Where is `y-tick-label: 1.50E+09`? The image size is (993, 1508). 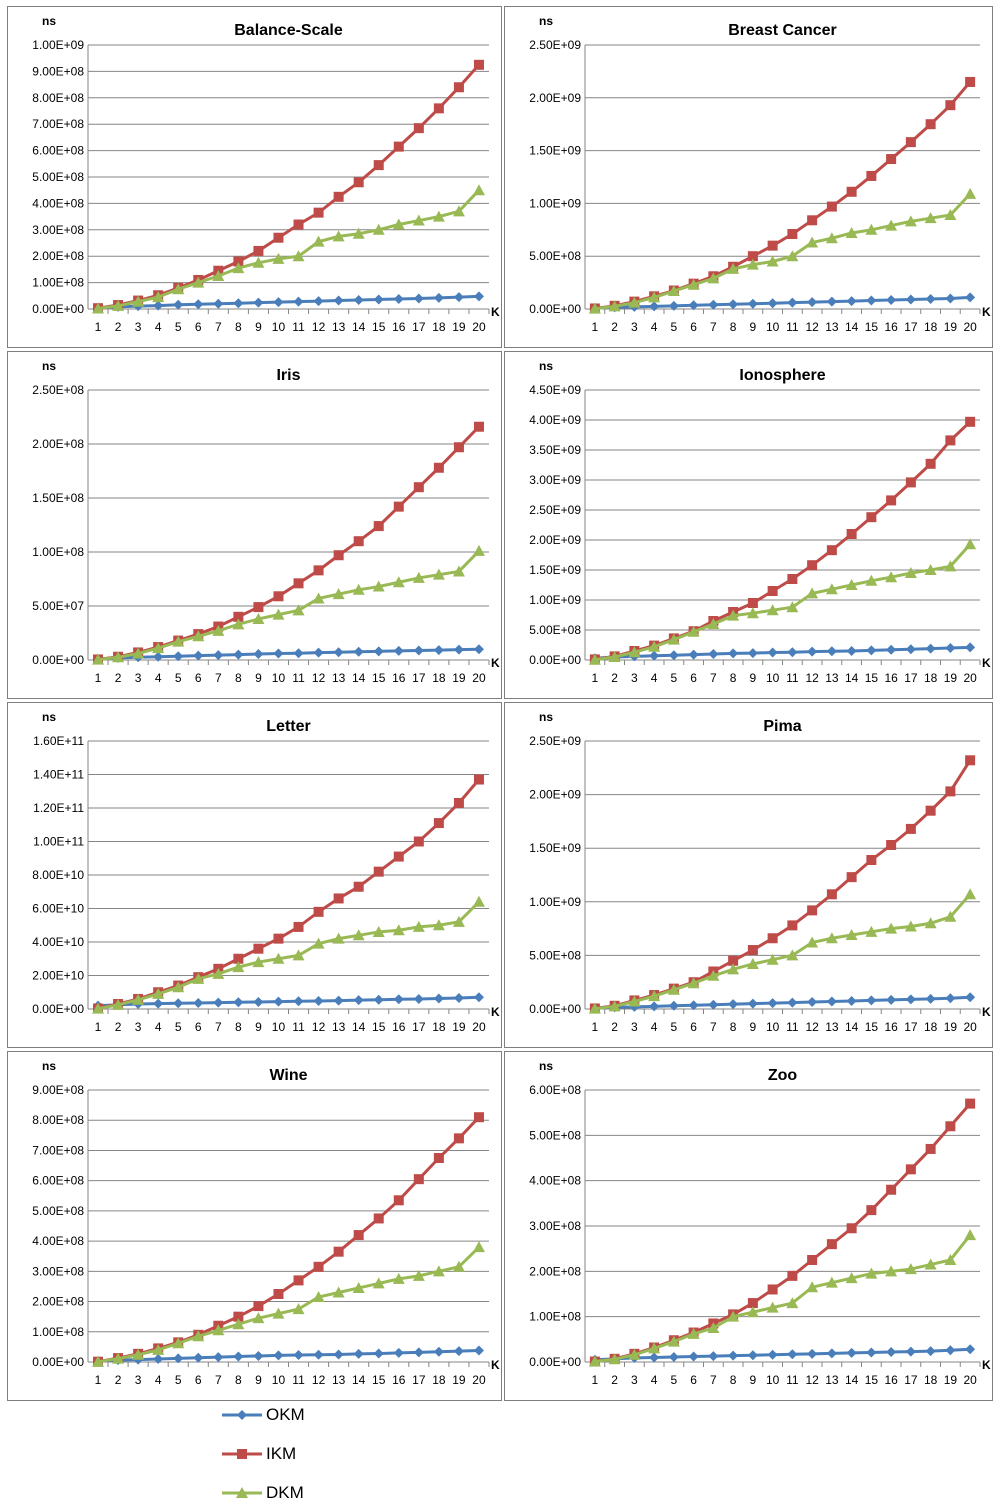 y-tick-label: 1.50E+09 is located at coordinates (555, 848).